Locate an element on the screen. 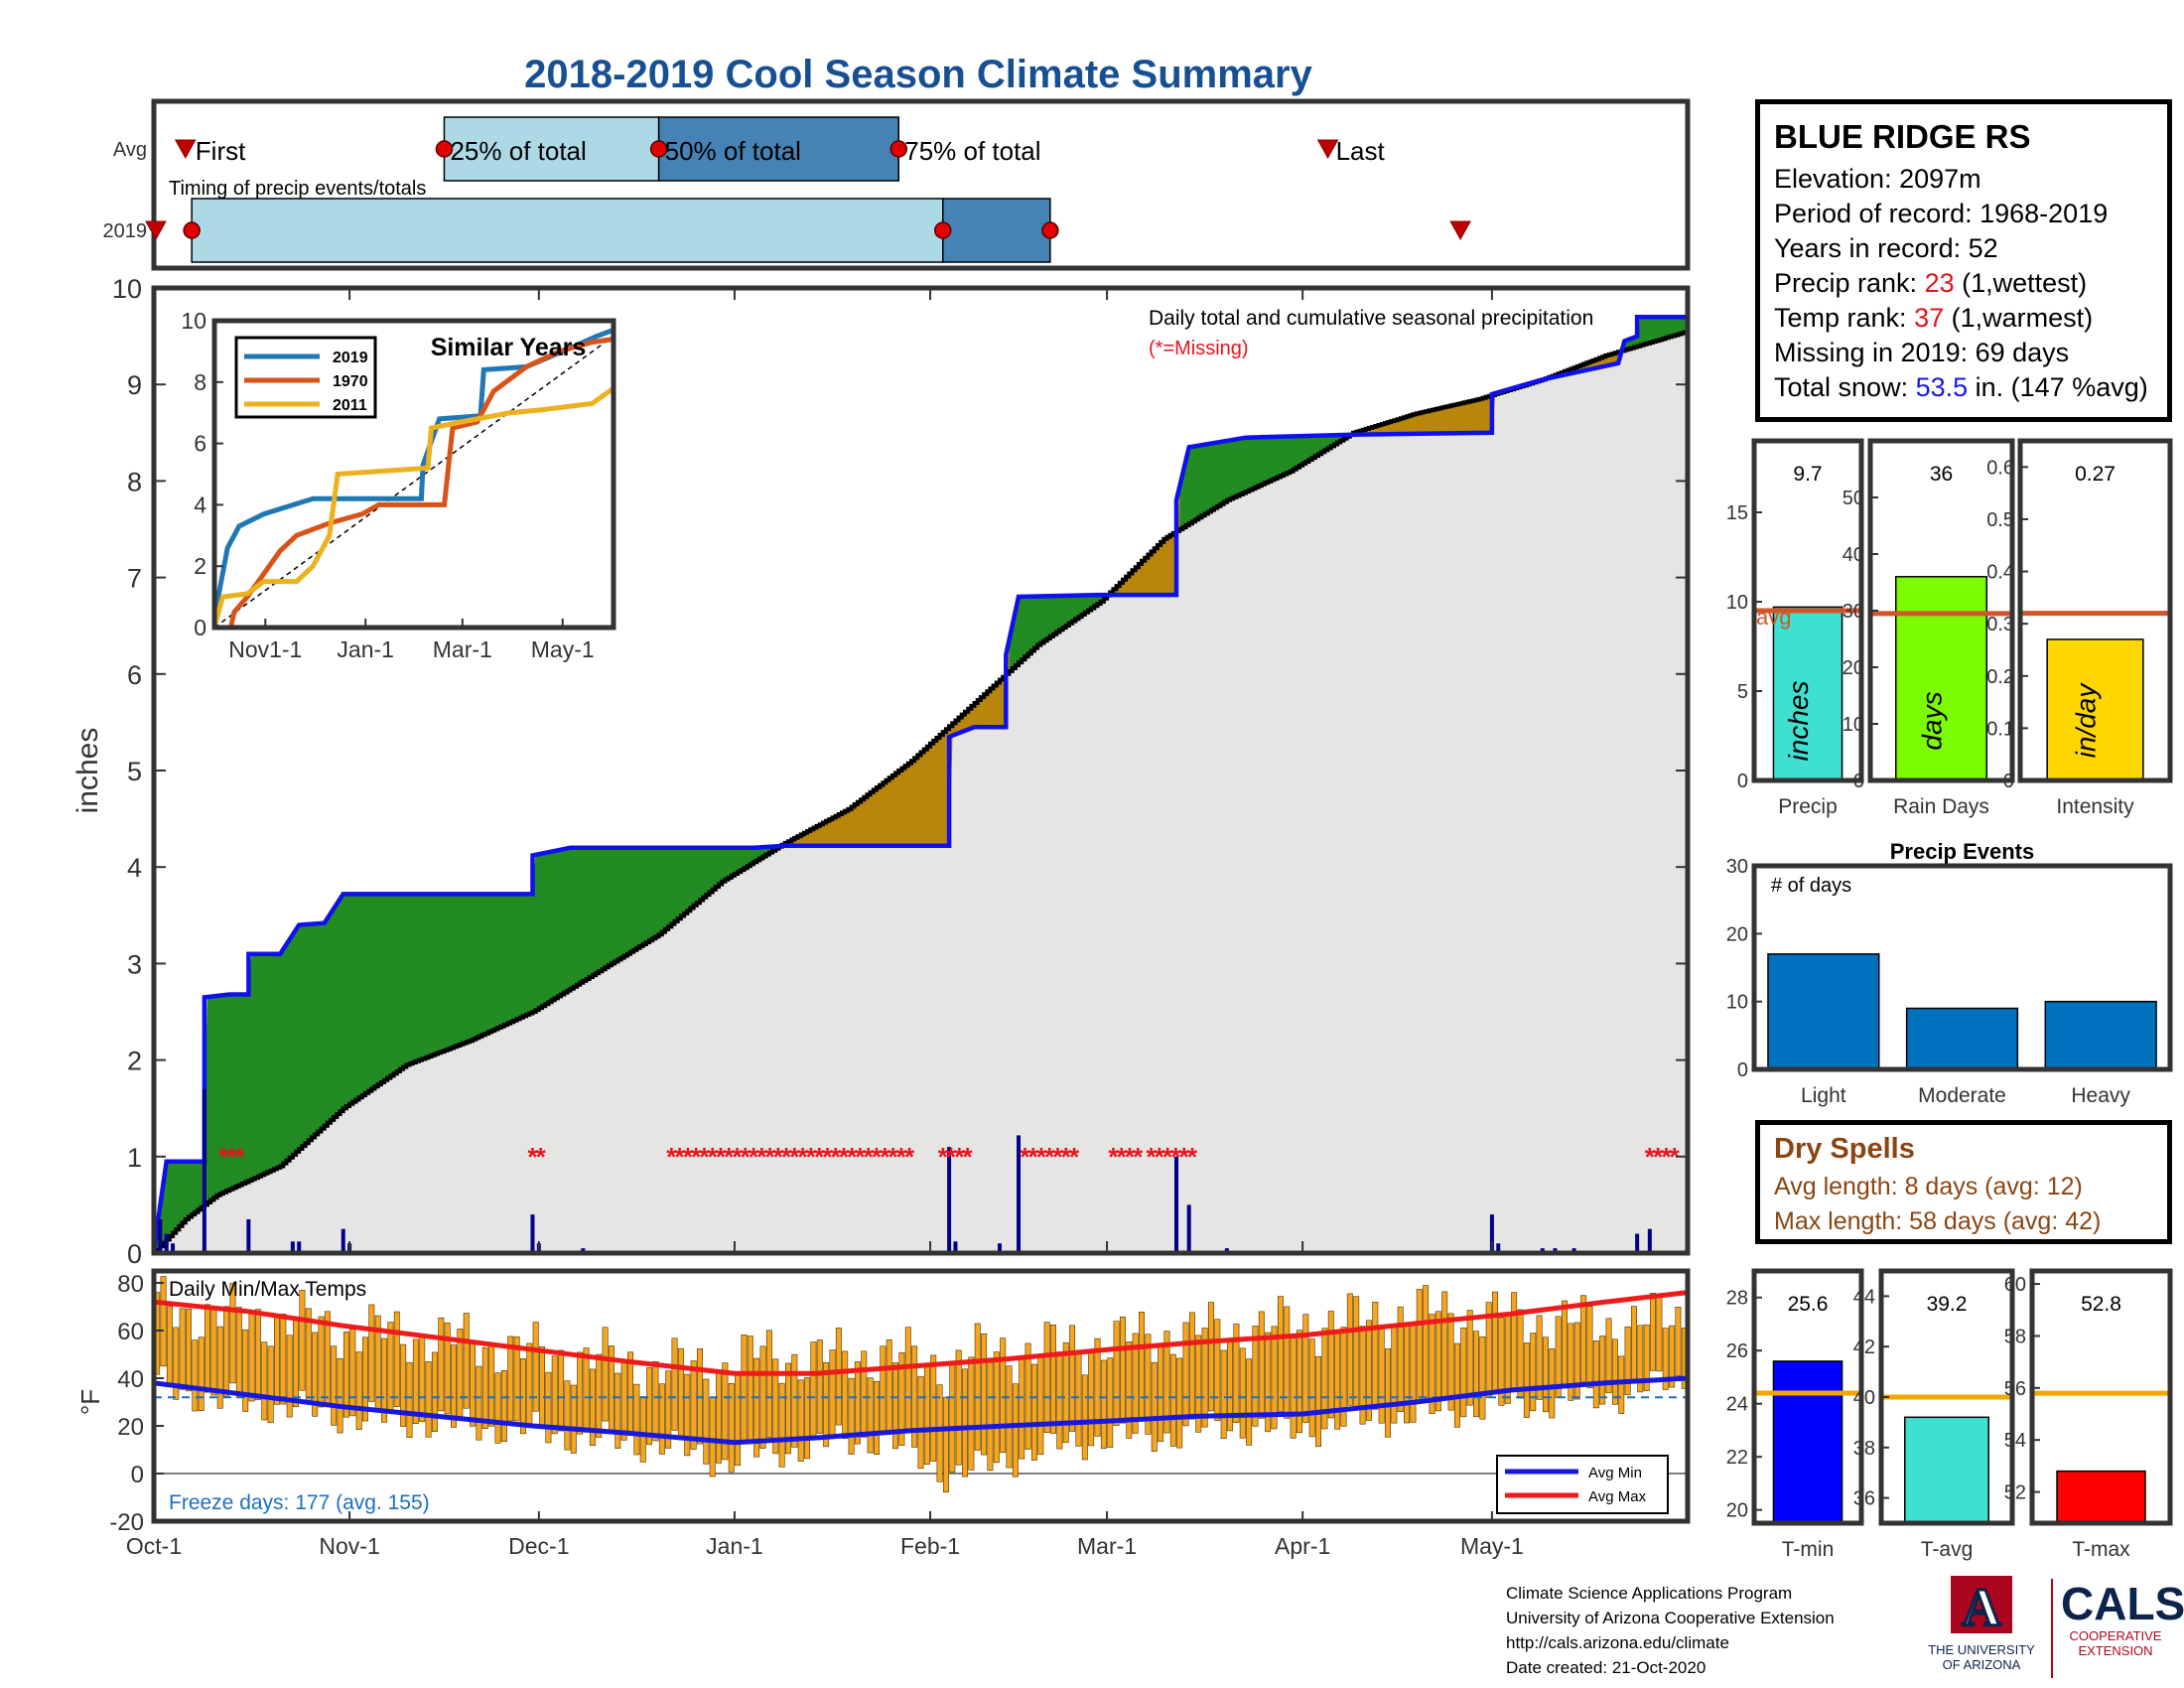 This screenshot has width=2184, height=1688. timing-avg-last-marker is located at coordinates (1327, 149).